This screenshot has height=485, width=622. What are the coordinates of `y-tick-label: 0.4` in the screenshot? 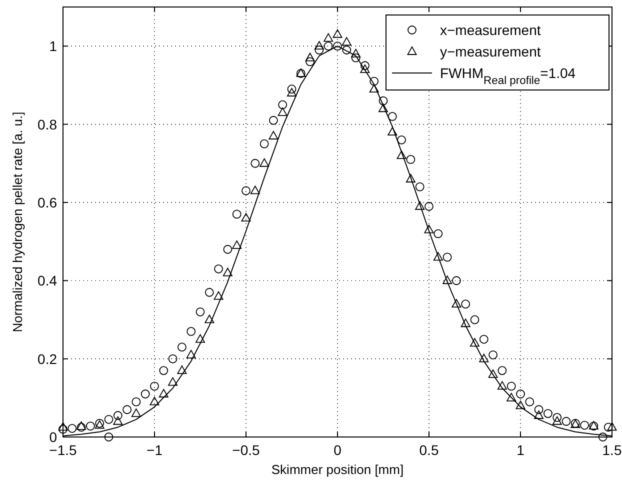 It's located at (48, 280).